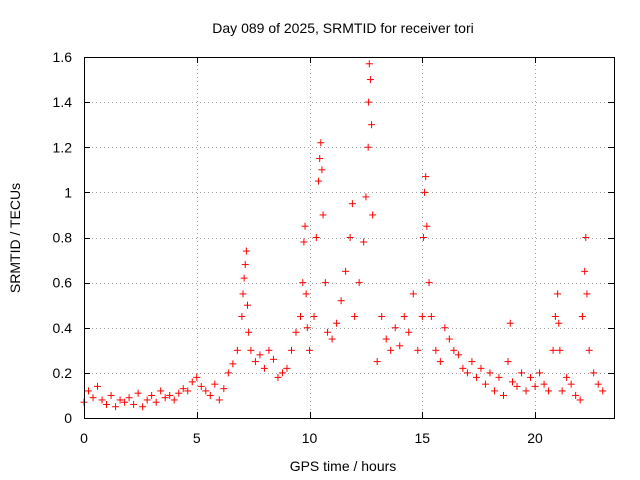 The image size is (640, 480). What do you see at coordinates (15, 238) in the screenshot?
I see `y-axis-label: SRMTID / TECUs` at bounding box center [15, 238].